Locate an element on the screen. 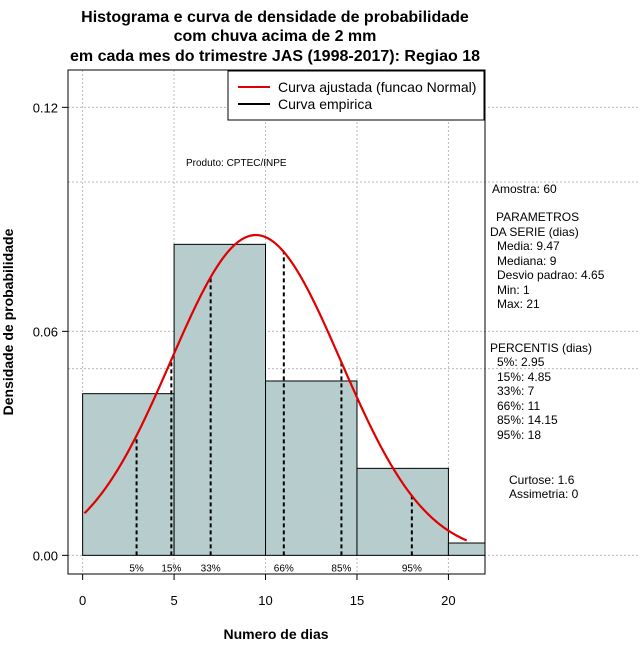 This screenshot has height=660, width=640. x-tick-label-3: 15 is located at coordinates (357, 600).